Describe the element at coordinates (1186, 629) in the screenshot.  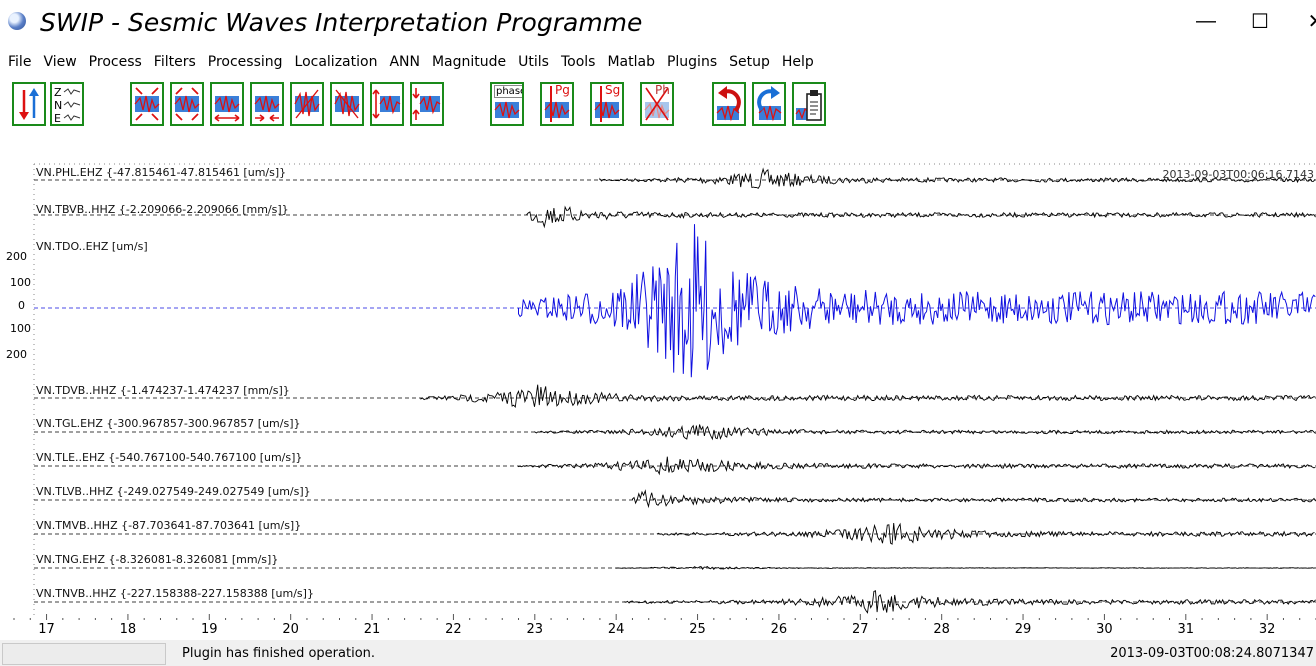
I see `x-tick-label: 31` at that location.